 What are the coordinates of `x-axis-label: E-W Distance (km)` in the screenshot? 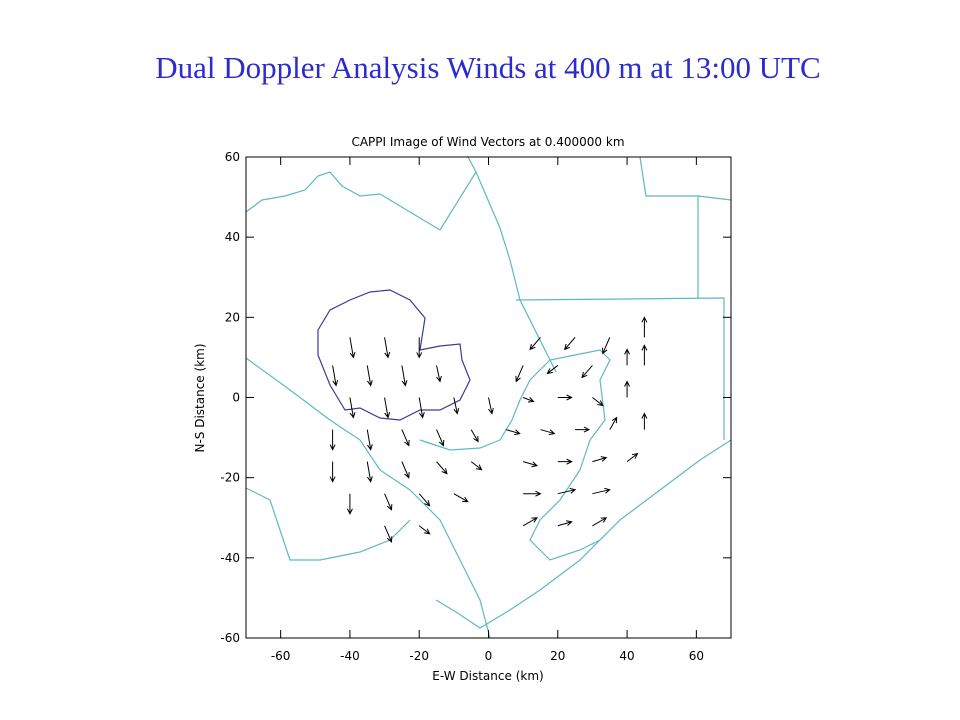 It's located at (487, 676).